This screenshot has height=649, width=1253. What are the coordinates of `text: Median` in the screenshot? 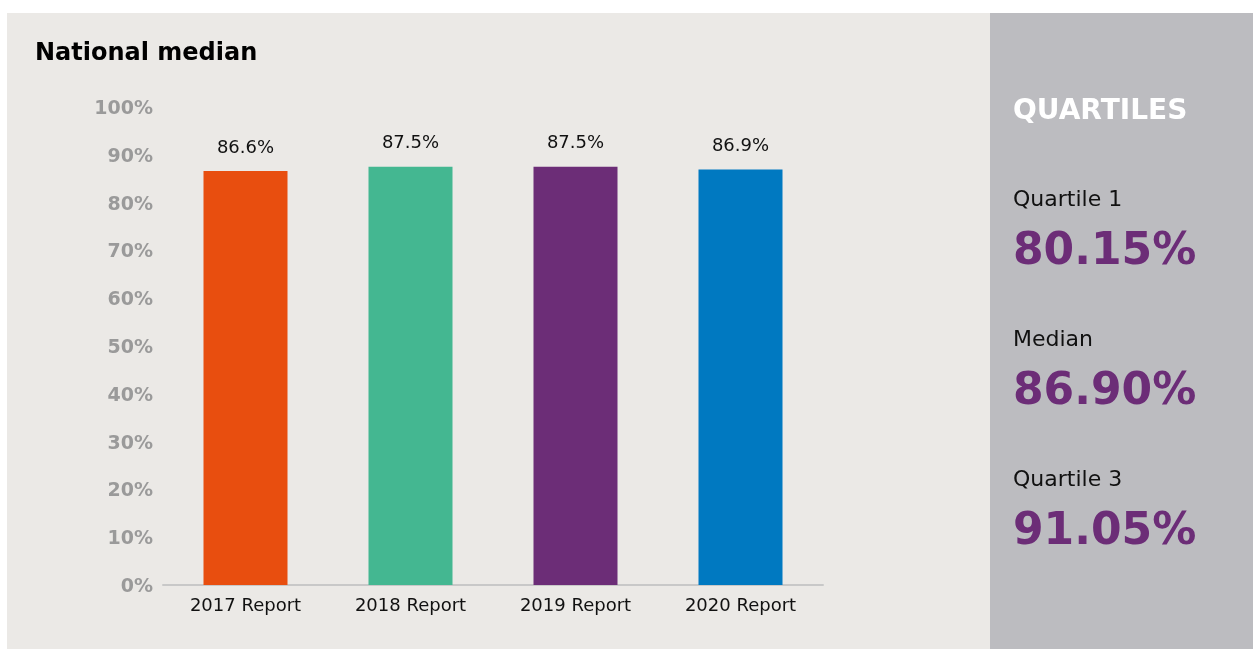 It's located at (1053, 338).